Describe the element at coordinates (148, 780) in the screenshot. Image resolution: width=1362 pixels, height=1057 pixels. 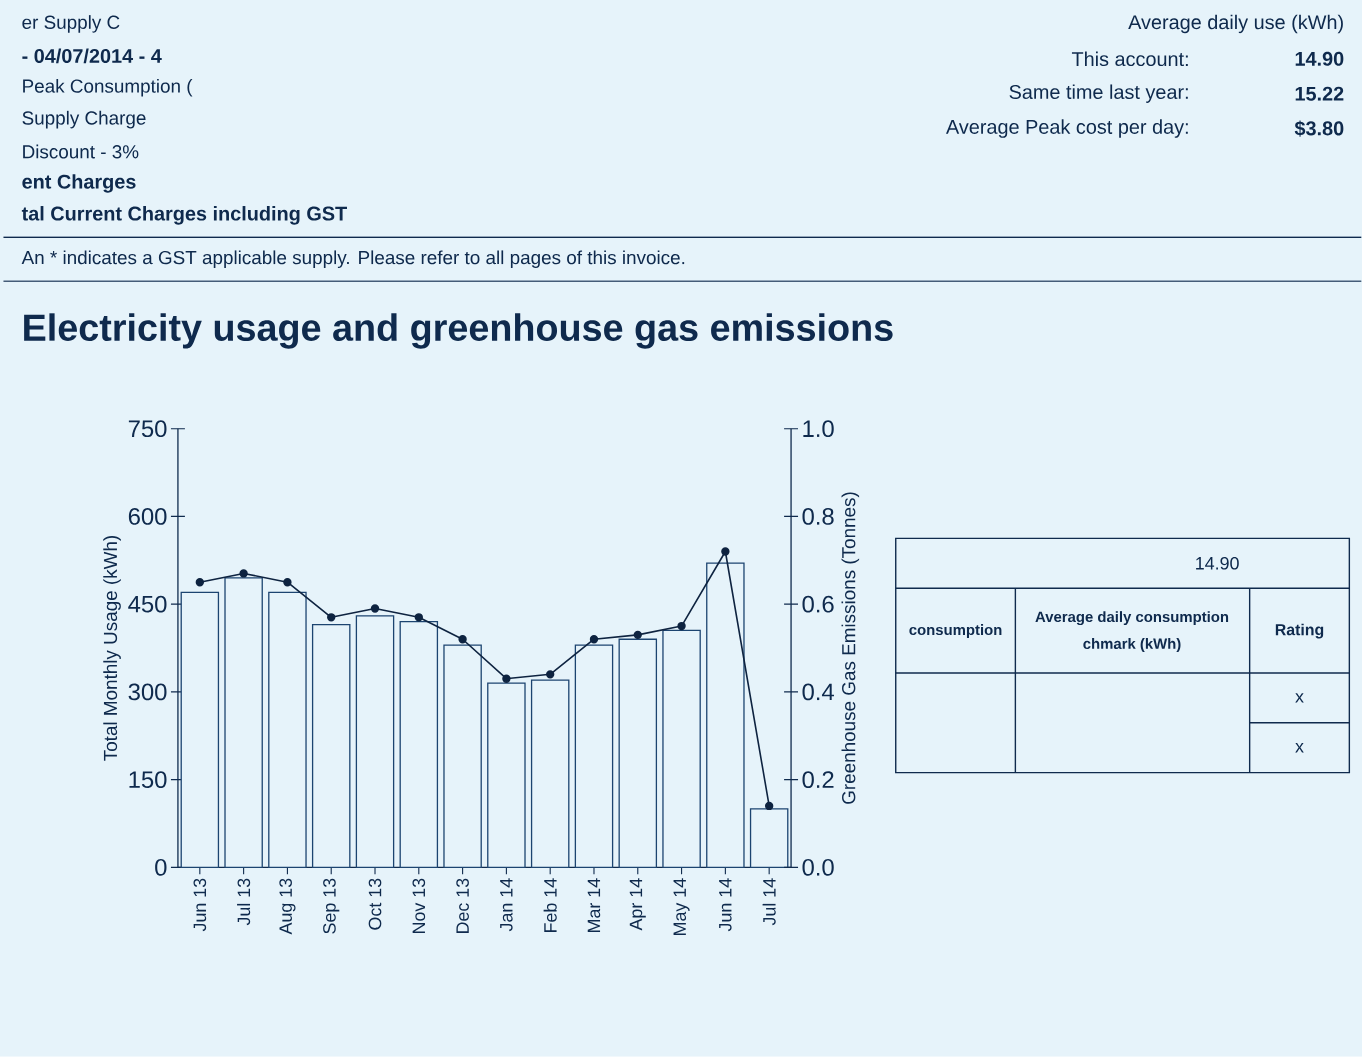
I see `y-tick-label: 150` at that location.